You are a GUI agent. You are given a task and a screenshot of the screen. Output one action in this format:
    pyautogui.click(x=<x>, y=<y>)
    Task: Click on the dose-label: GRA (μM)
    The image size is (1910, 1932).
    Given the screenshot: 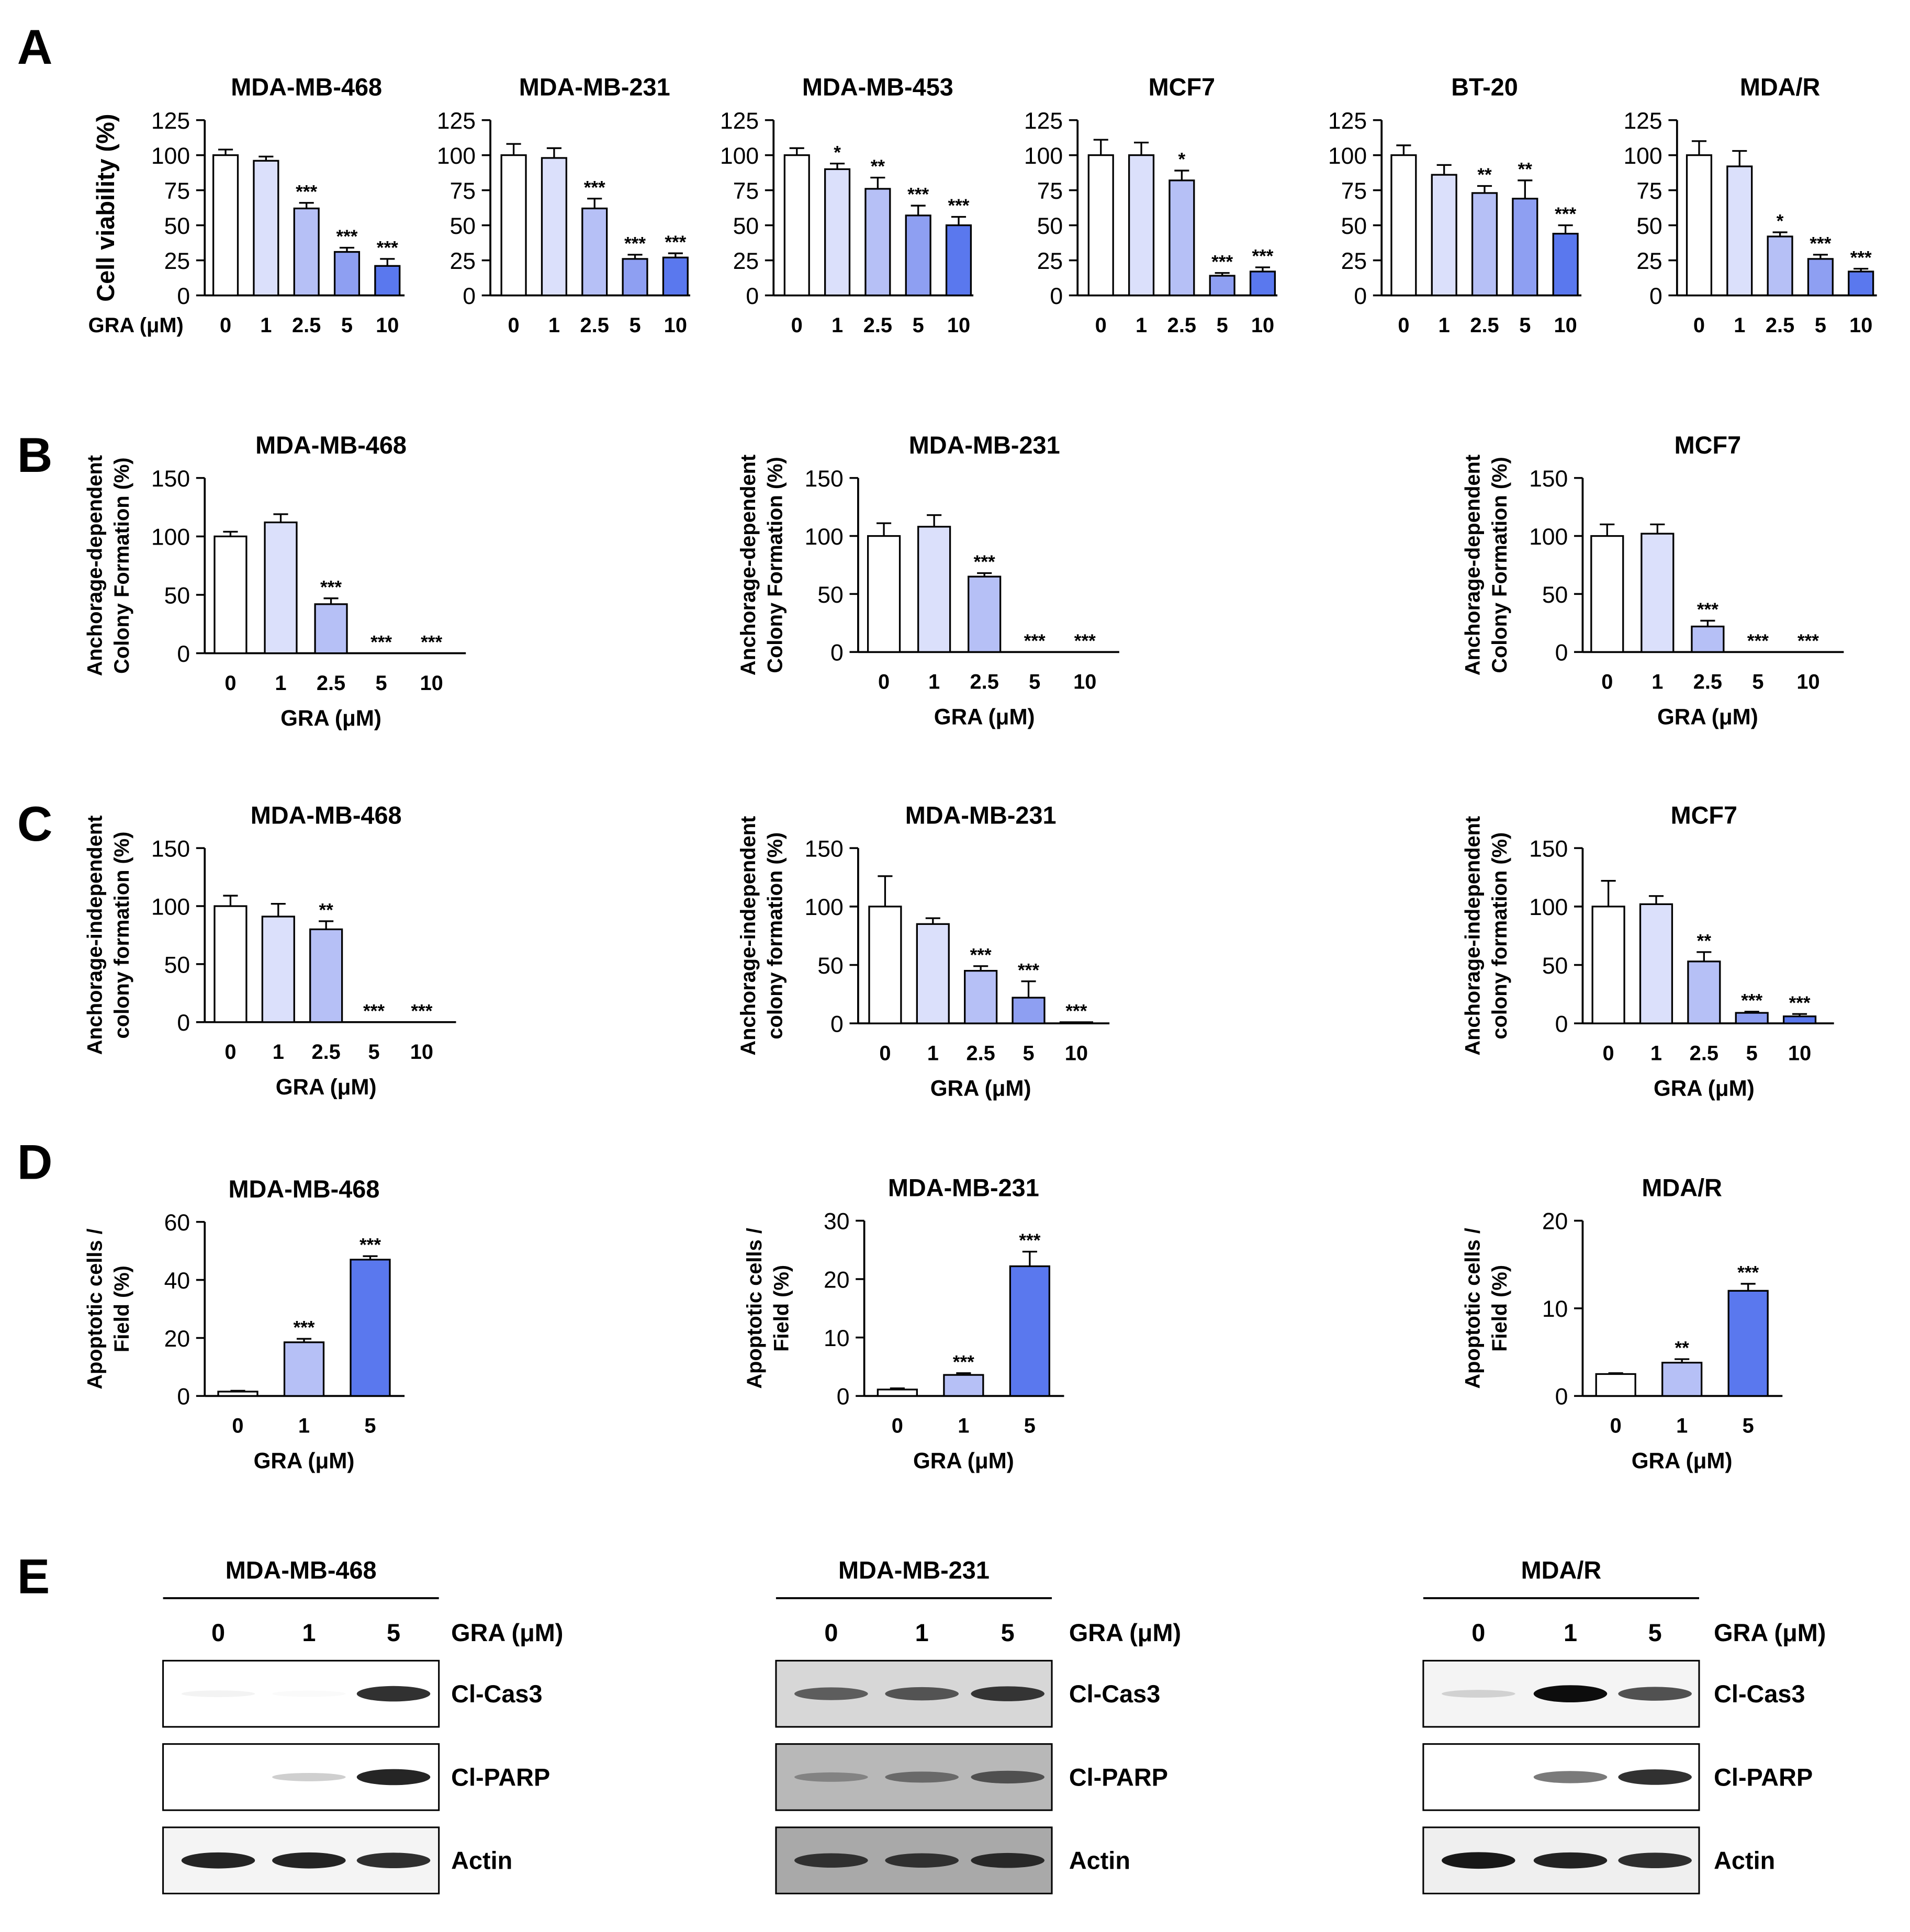 What is the action you would take?
    pyautogui.click(x=507, y=1632)
    